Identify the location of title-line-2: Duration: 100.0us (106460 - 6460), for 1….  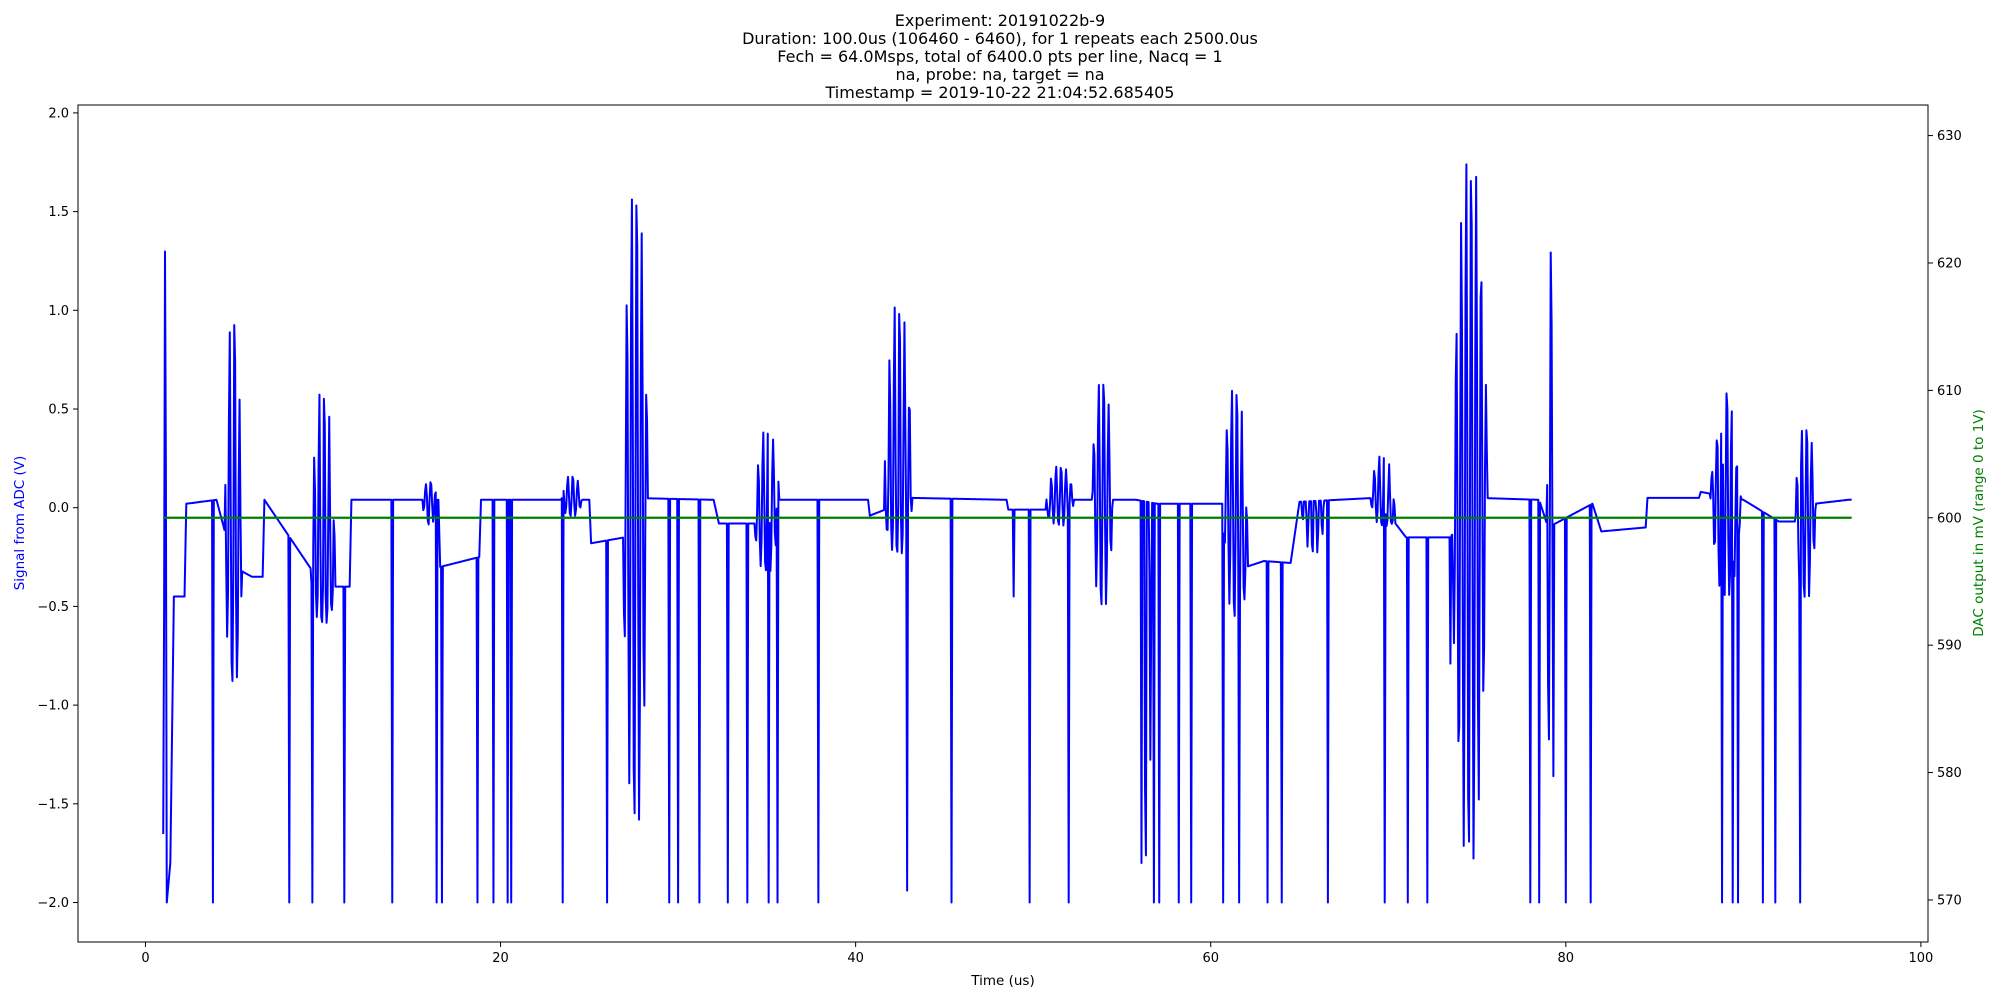
(1000, 38).